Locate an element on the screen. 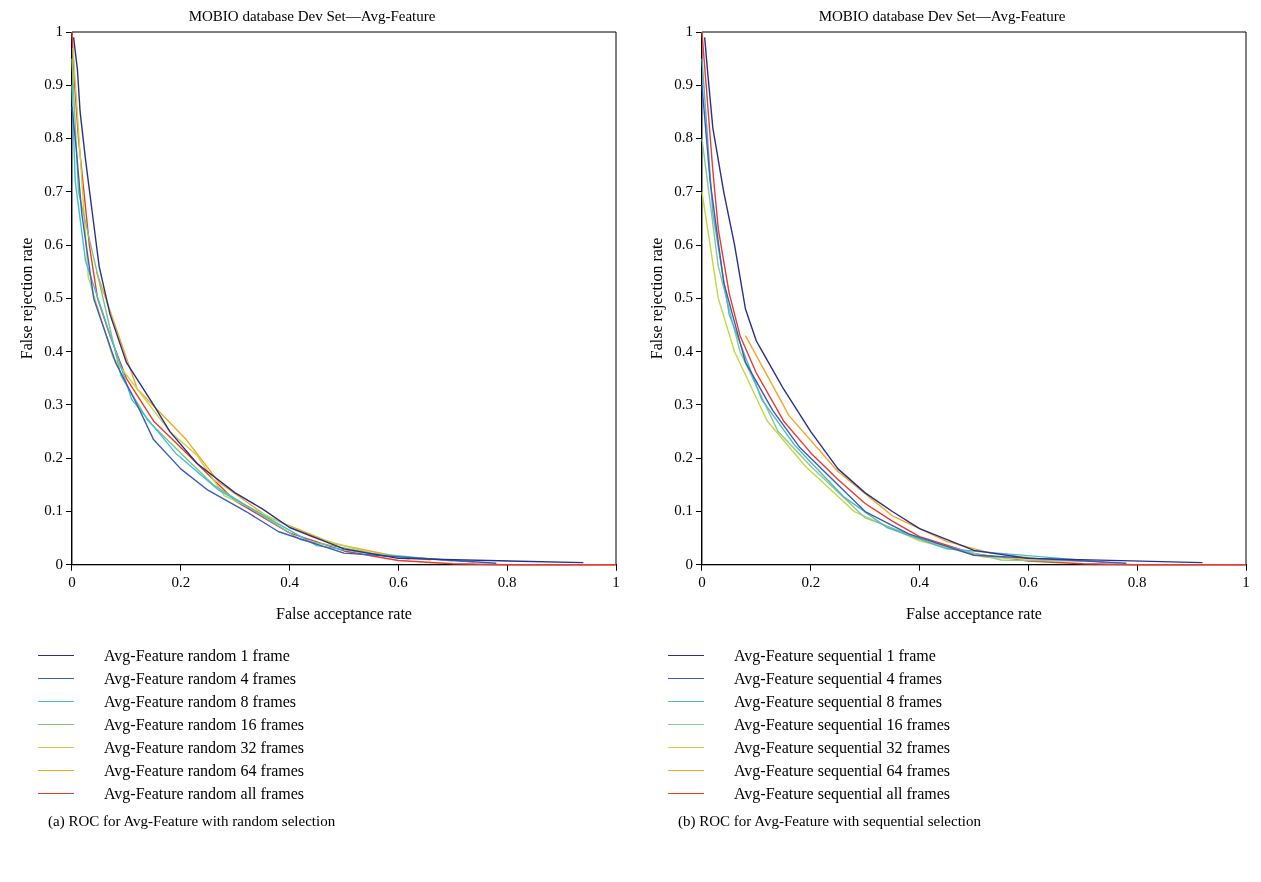 Image resolution: width=1261 pixels, height=882 pixels. legend-label: Avg-Feature random 32 frames is located at coordinates (204, 747).